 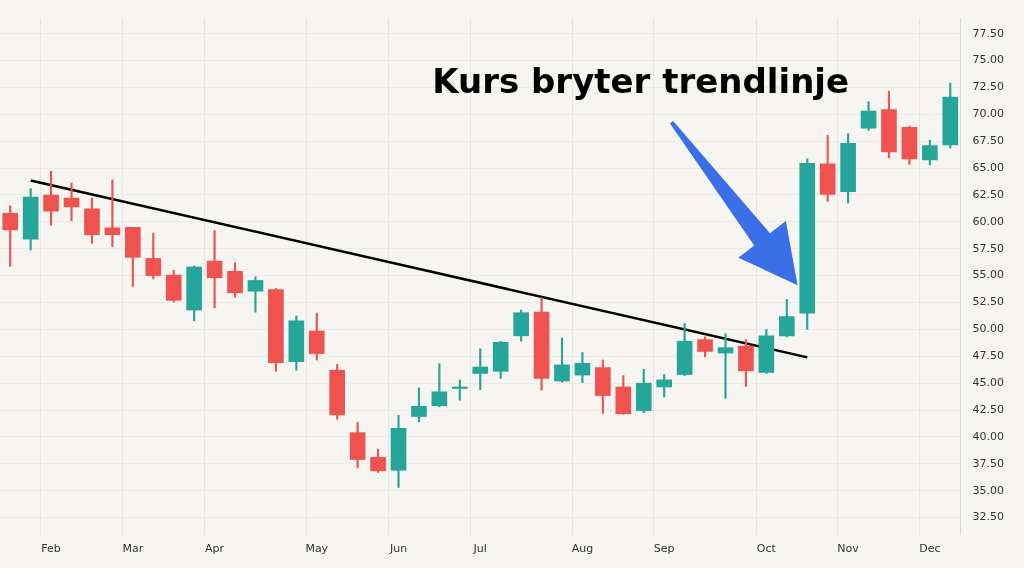 What do you see at coordinates (988, 356) in the screenshot?
I see `y-tick-label: 47.50` at bounding box center [988, 356].